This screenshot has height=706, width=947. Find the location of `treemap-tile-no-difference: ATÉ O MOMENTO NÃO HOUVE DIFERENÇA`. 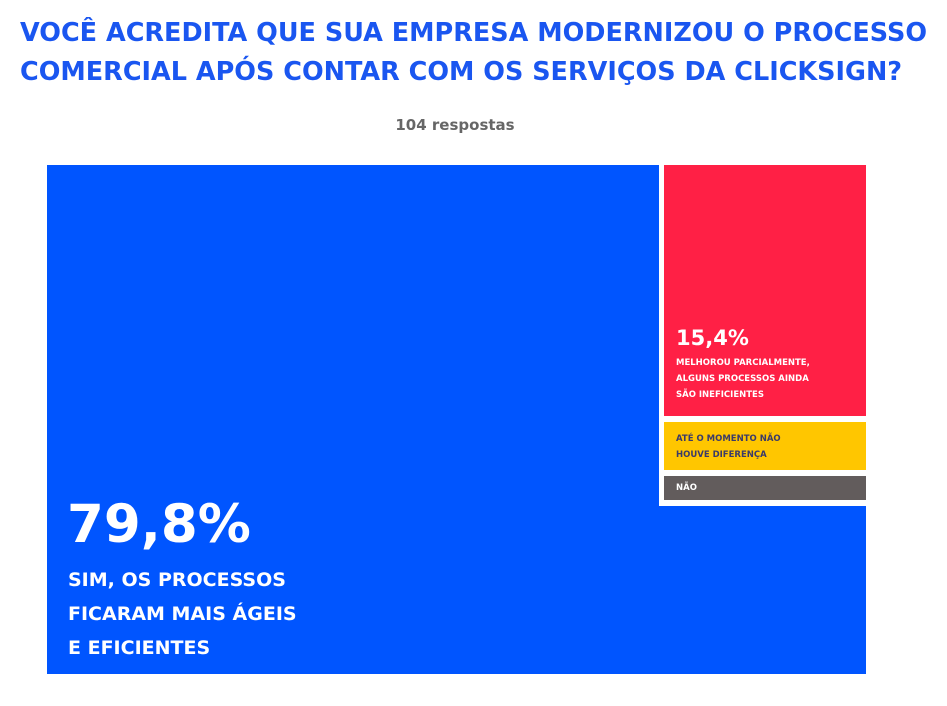

treemap-tile-no-difference: ATÉ O MOMENTO NÃO HOUVE DIFERENÇA is located at coordinates (765, 446).